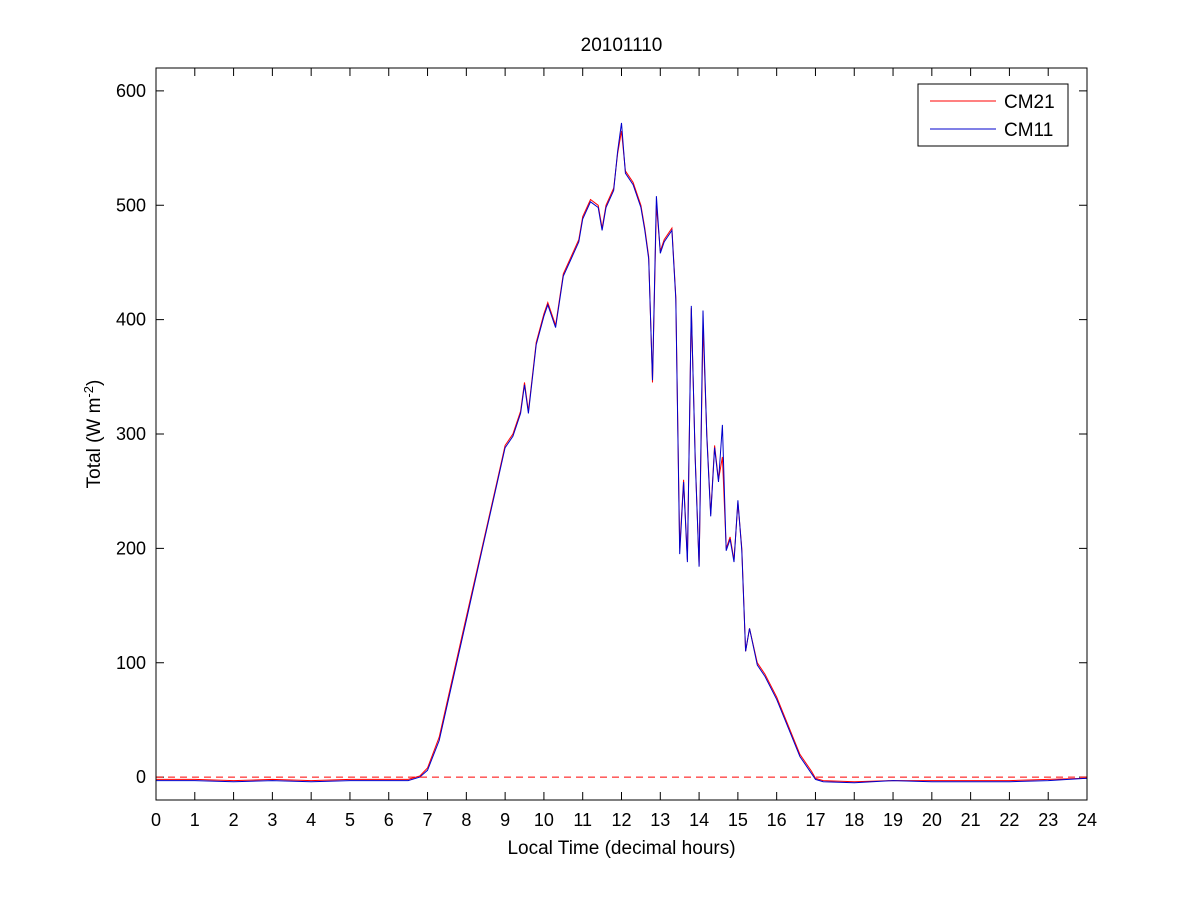 The height and width of the screenshot is (900, 1201). What do you see at coordinates (622, 45) in the screenshot?
I see `chart-title: 20101110` at bounding box center [622, 45].